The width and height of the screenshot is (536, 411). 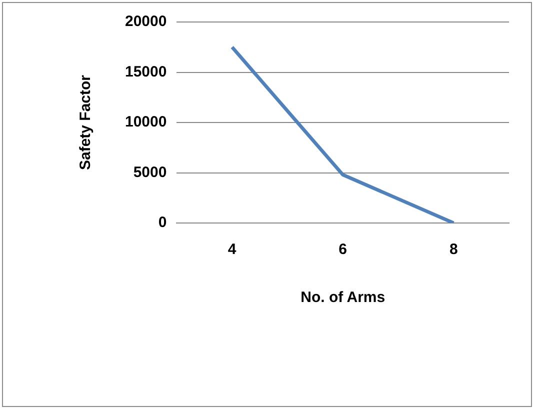 What do you see at coordinates (162, 223) in the screenshot?
I see `y-tick-label: 0` at bounding box center [162, 223].